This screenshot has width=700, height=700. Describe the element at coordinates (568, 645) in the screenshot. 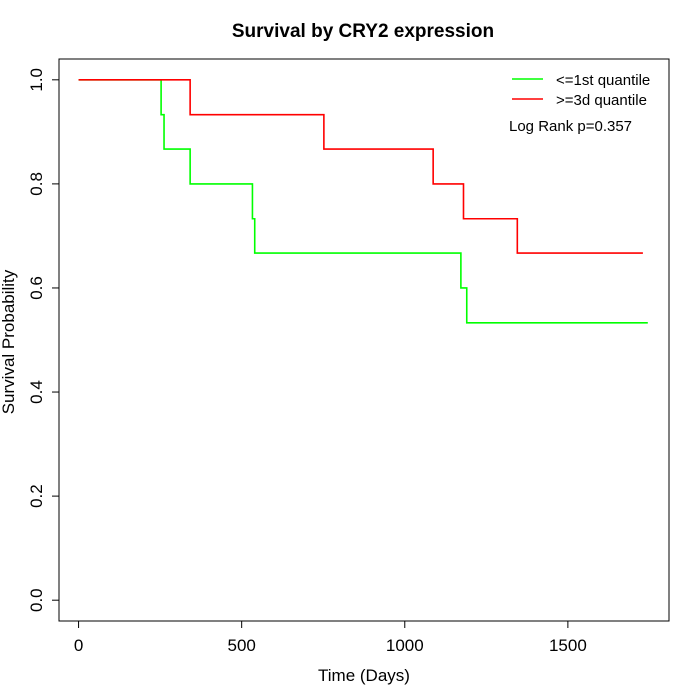

I see `x-tick-label: 1500` at that location.